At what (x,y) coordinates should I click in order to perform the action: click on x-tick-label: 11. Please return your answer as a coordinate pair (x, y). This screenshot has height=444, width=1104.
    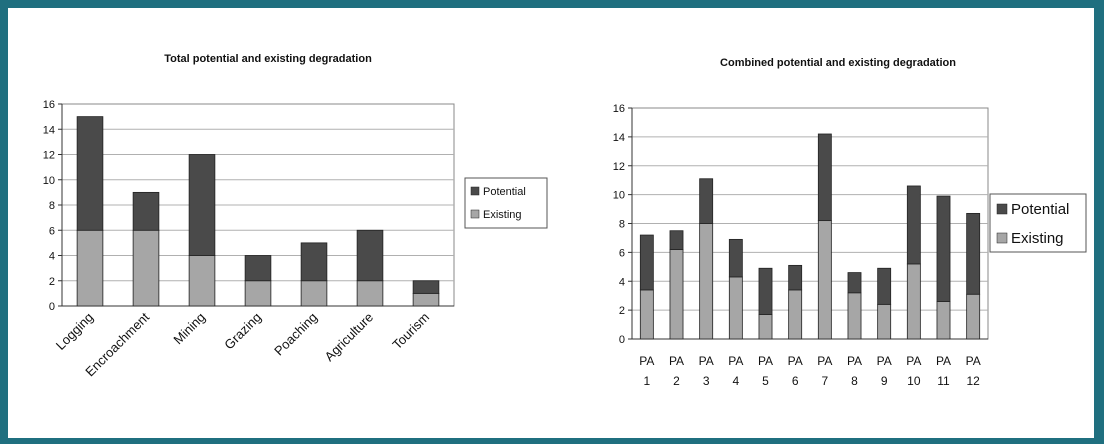
    Looking at the image, I should click on (943, 381).